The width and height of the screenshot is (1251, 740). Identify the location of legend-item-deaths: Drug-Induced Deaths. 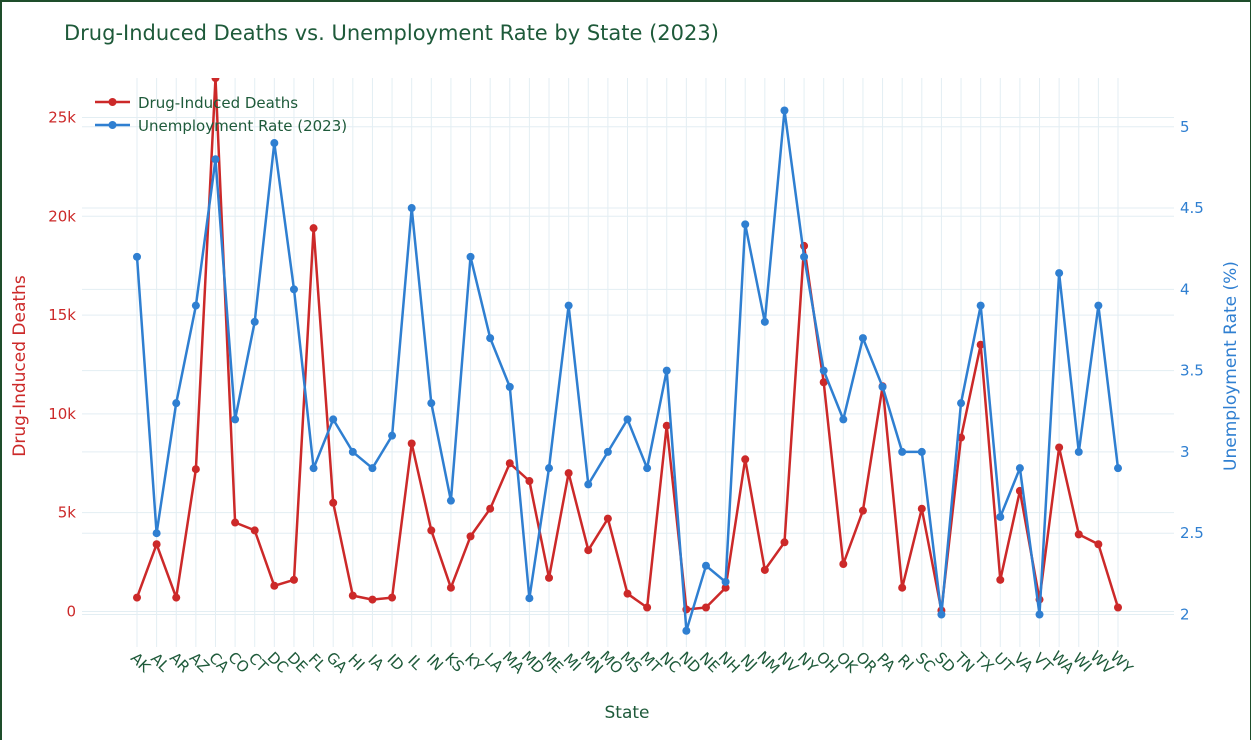
(196, 103).